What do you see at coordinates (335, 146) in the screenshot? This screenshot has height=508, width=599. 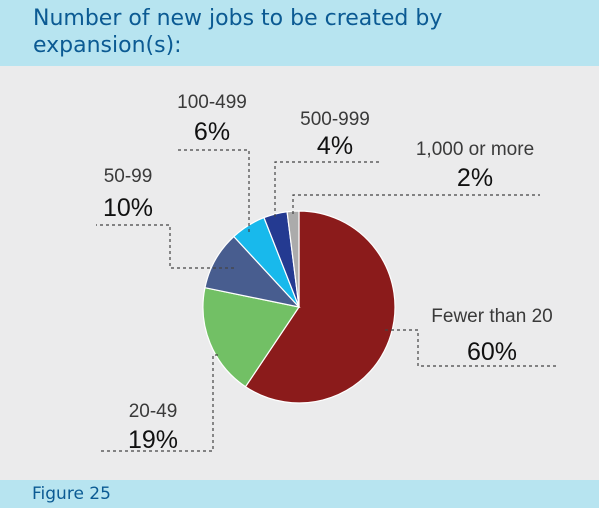 I see `value-label-500-999: 4%` at bounding box center [335, 146].